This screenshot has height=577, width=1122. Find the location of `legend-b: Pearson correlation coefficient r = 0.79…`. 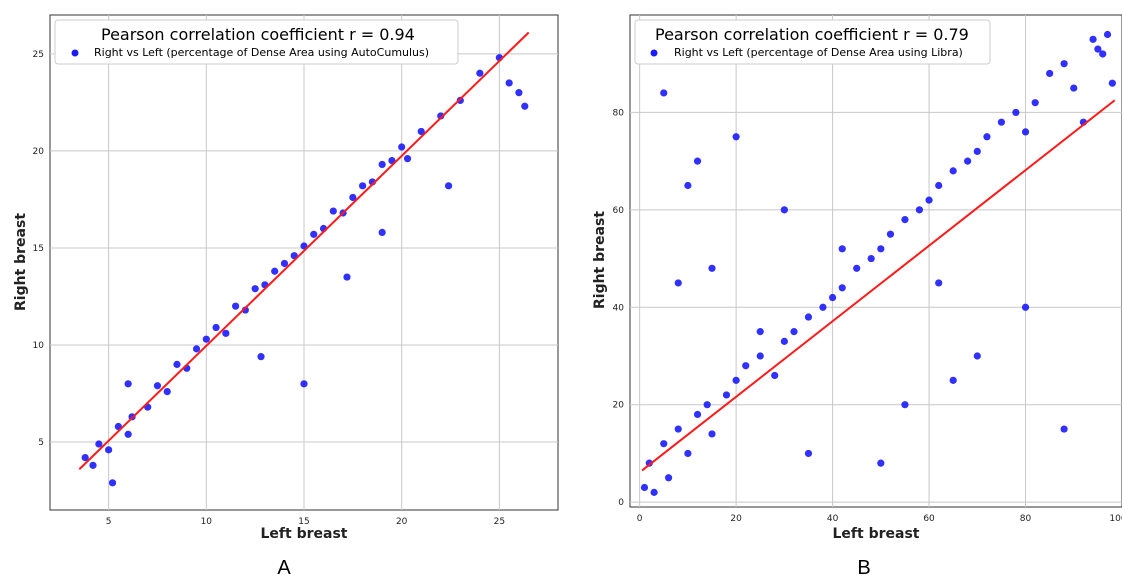

legend-b: Pearson correlation coefficient r = 0.79… is located at coordinates (812, 42).